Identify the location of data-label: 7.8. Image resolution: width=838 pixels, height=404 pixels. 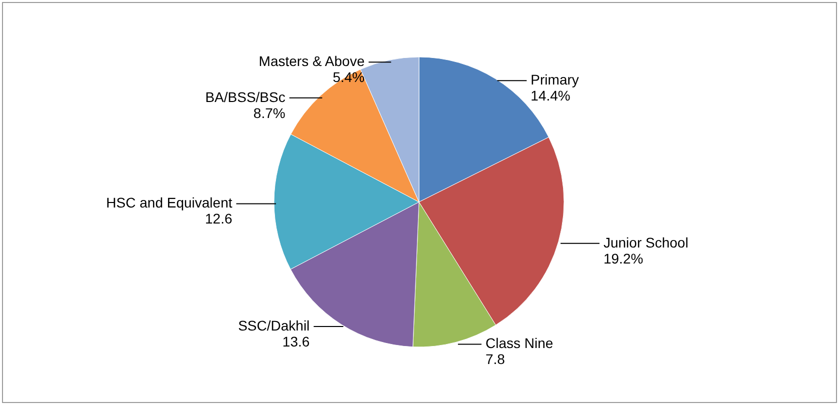
(495, 359).